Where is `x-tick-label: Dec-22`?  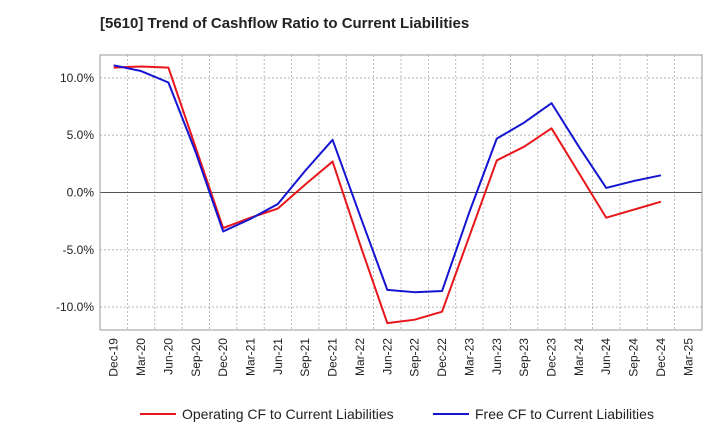 x-tick-label: Dec-22 is located at coordinates (442, 357).